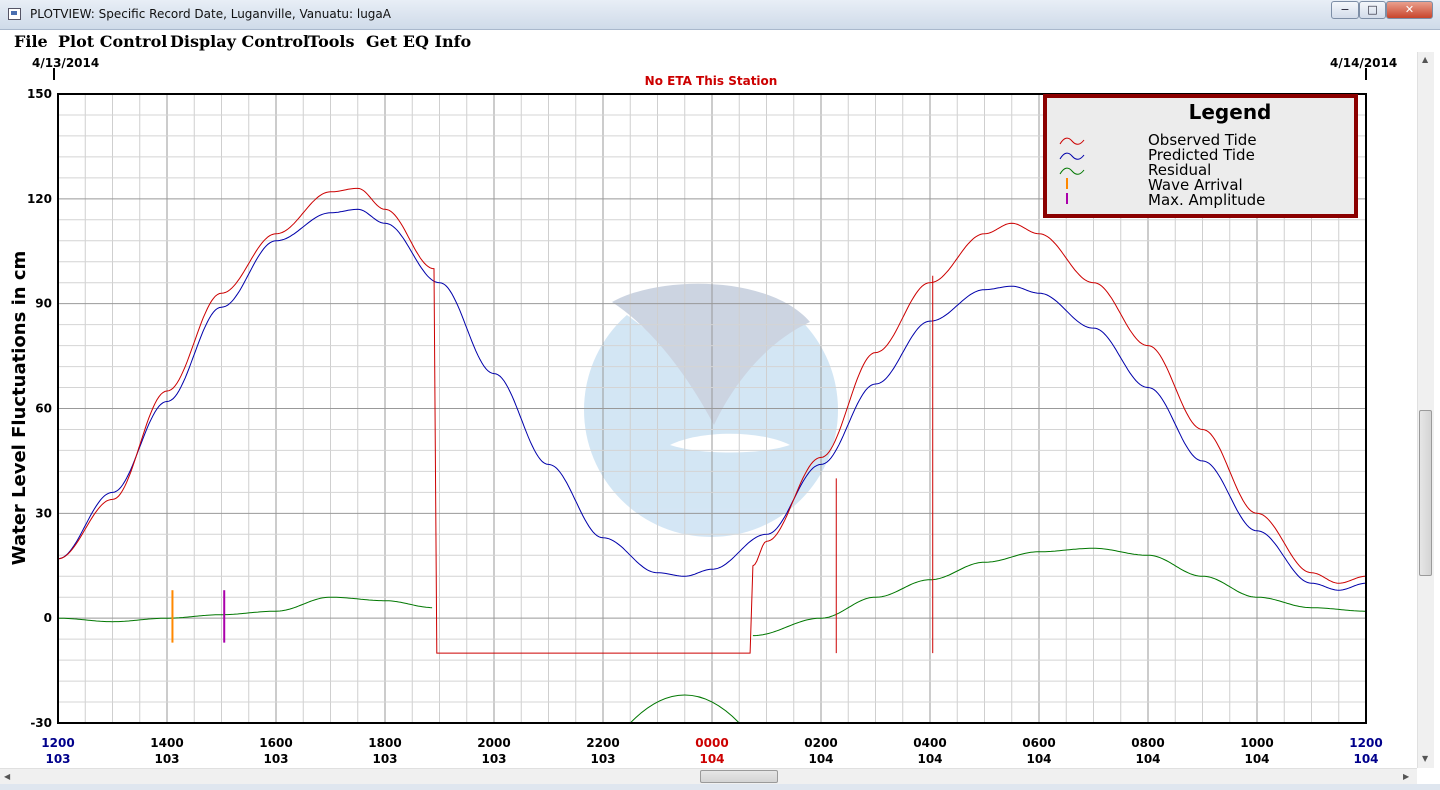 The height and width of the screenshot is (790, 1440). Describe the element at coordinates (493, 743) in the screenshot. I see `x-tick-time-label: 2000` at that location.